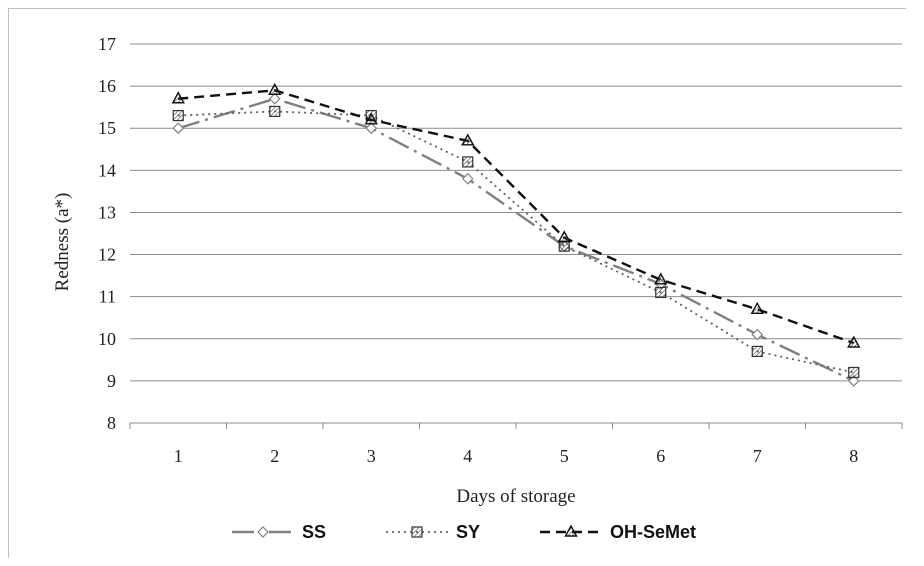  Describe the element at coordinates (107, 86) in the screenshot. I see `y-tick-label: 16` at that location.